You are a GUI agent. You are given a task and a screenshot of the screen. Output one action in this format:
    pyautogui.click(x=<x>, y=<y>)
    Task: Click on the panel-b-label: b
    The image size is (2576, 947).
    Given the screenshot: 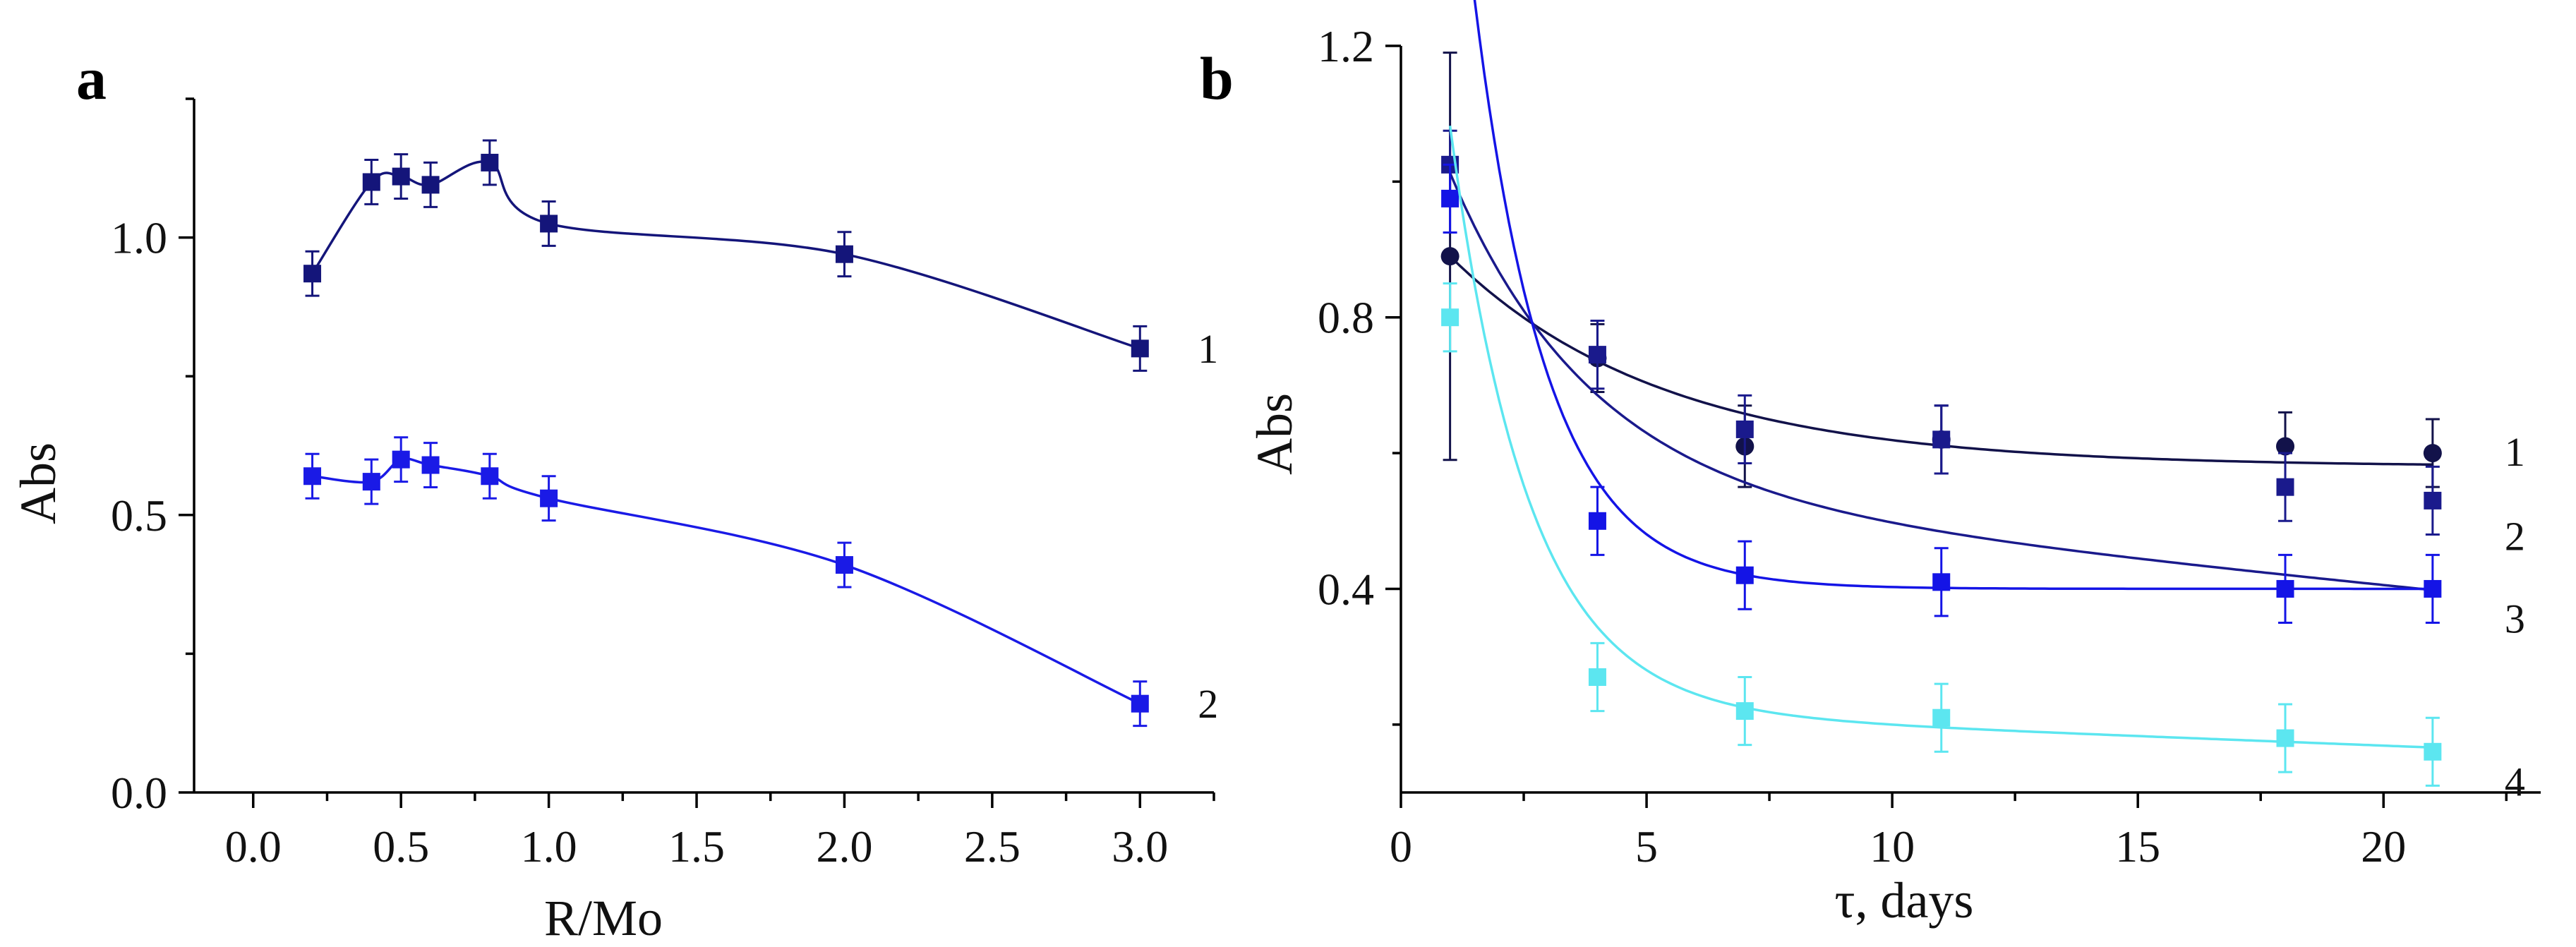 What is the action you would take?
    pyautogui.click(x=1217, y=78)
    